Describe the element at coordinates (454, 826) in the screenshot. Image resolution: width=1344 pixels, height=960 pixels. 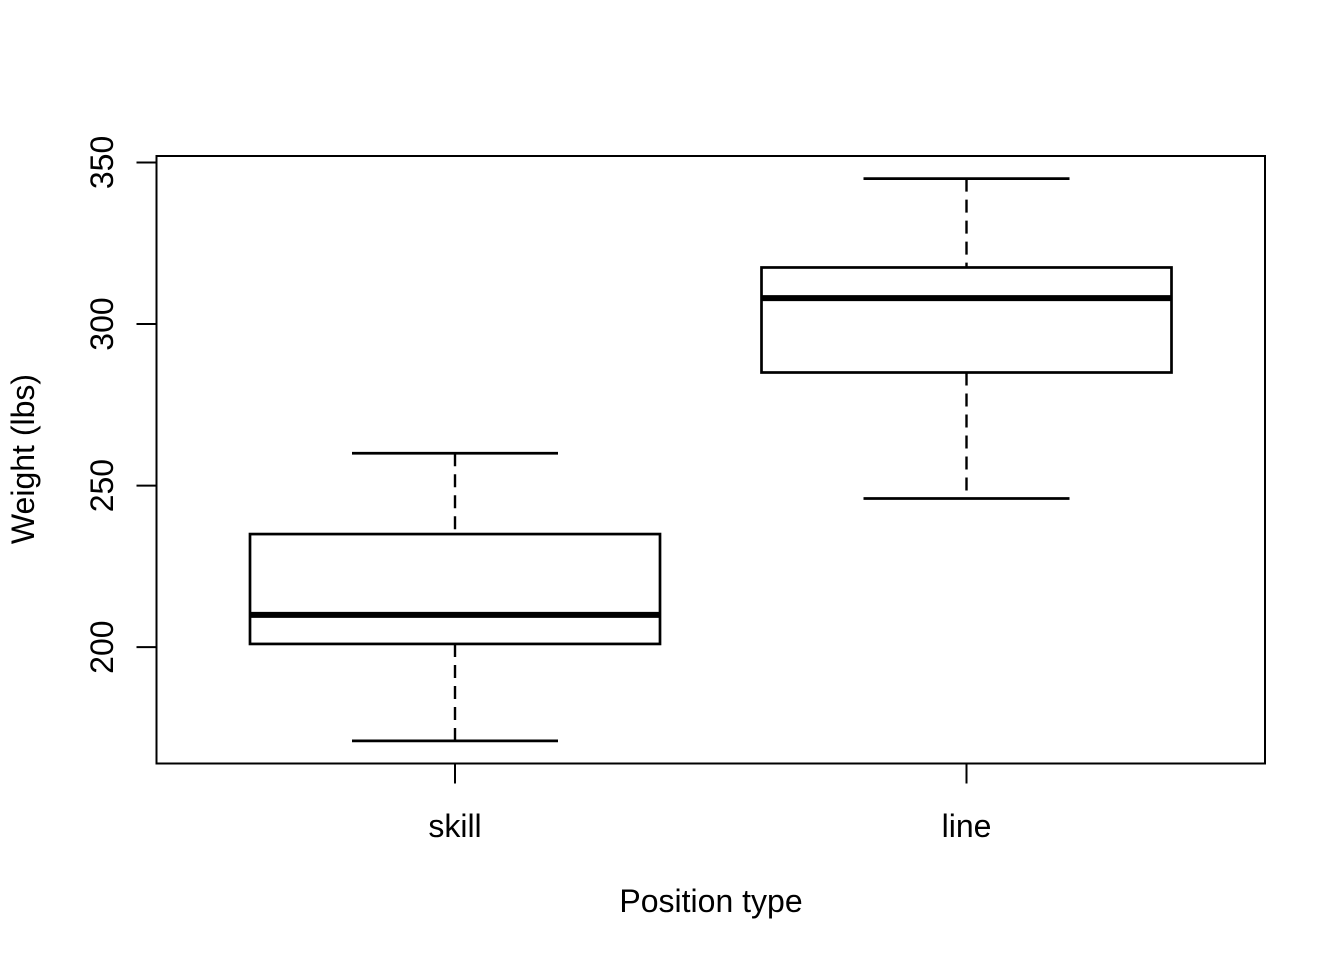
I see `x-tick-label-skill: skill` at that location.